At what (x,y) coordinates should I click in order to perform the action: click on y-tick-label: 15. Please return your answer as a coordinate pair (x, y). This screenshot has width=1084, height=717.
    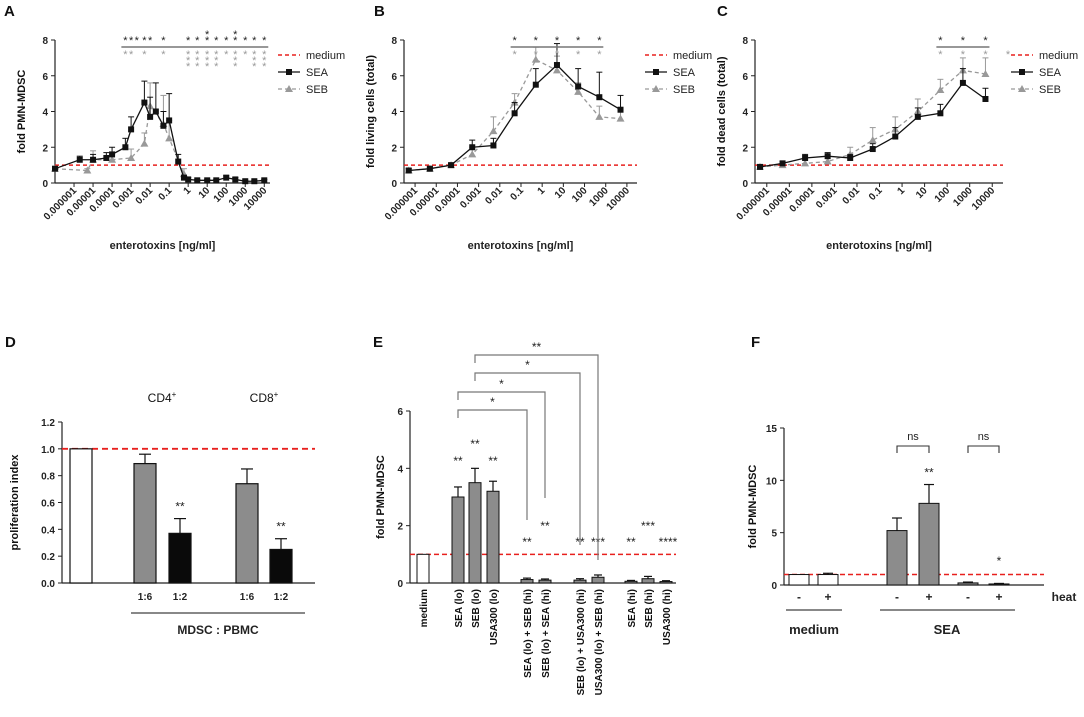
    Looking at the image, I should click on (772, 429).